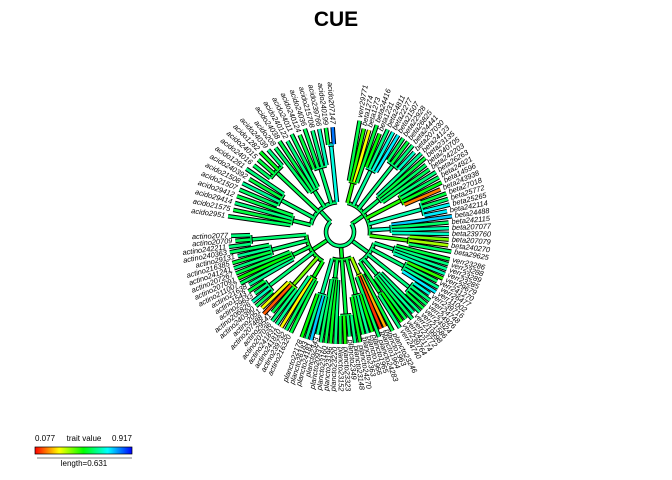 This screenshot has height=480, width=672. What do you see at coordinates (340, 368) in the screenshot?
I see `tip-label: plancto23152` at bounding box center [340, 368].